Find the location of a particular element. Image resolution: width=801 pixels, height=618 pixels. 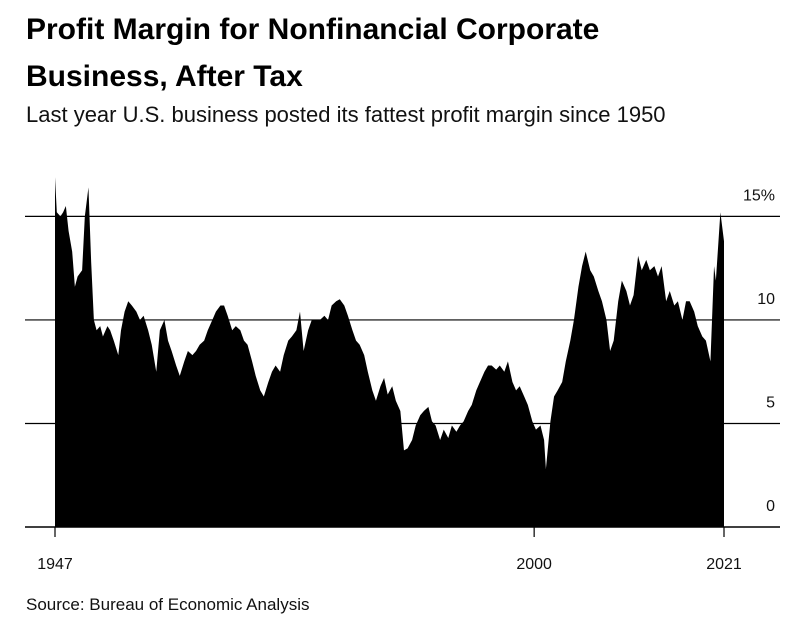

y-tick-label: 0 is located at coordinates (770, 506).